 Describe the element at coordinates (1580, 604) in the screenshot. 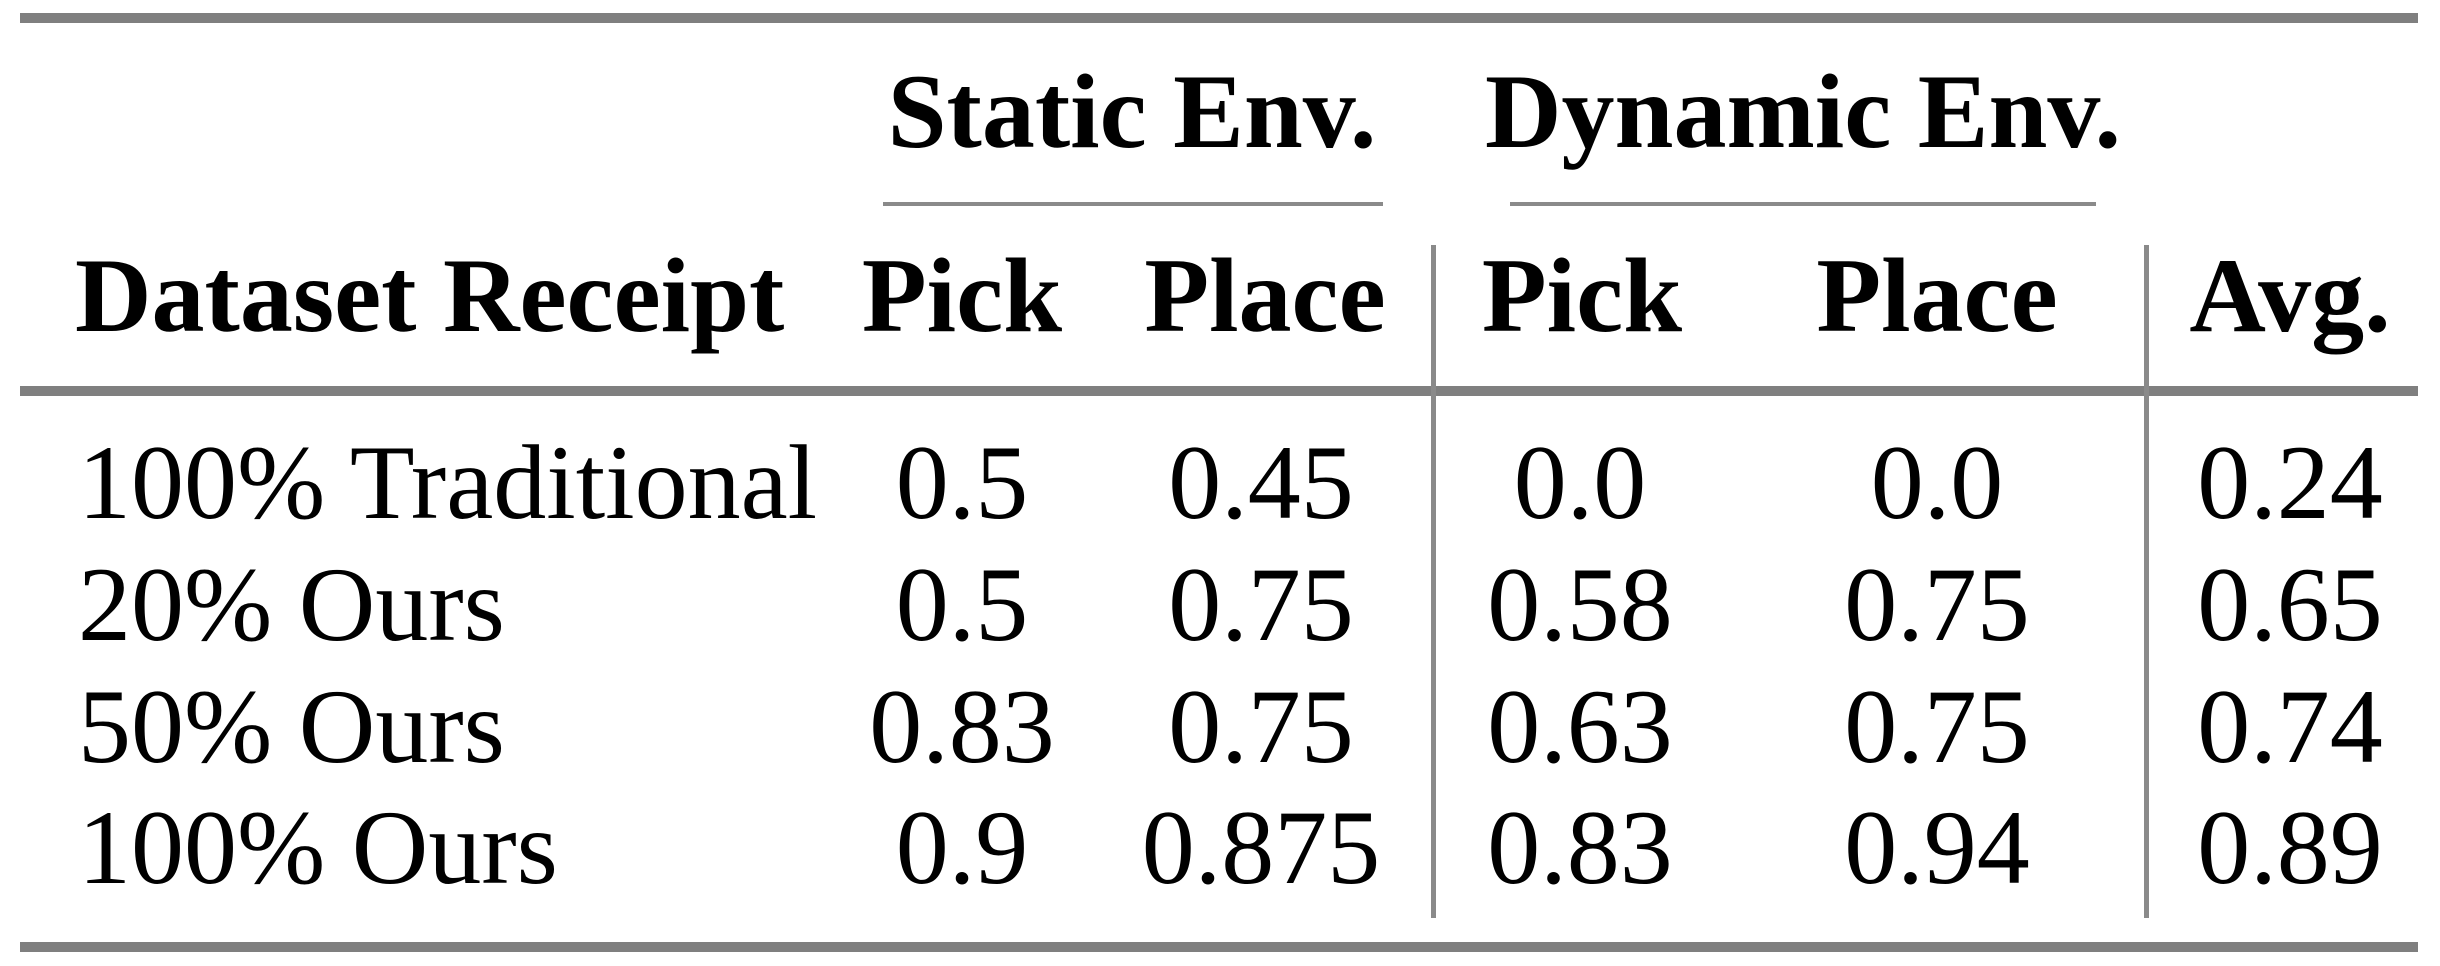

I see `cell-dynamic-pick: 0.58` at that location.